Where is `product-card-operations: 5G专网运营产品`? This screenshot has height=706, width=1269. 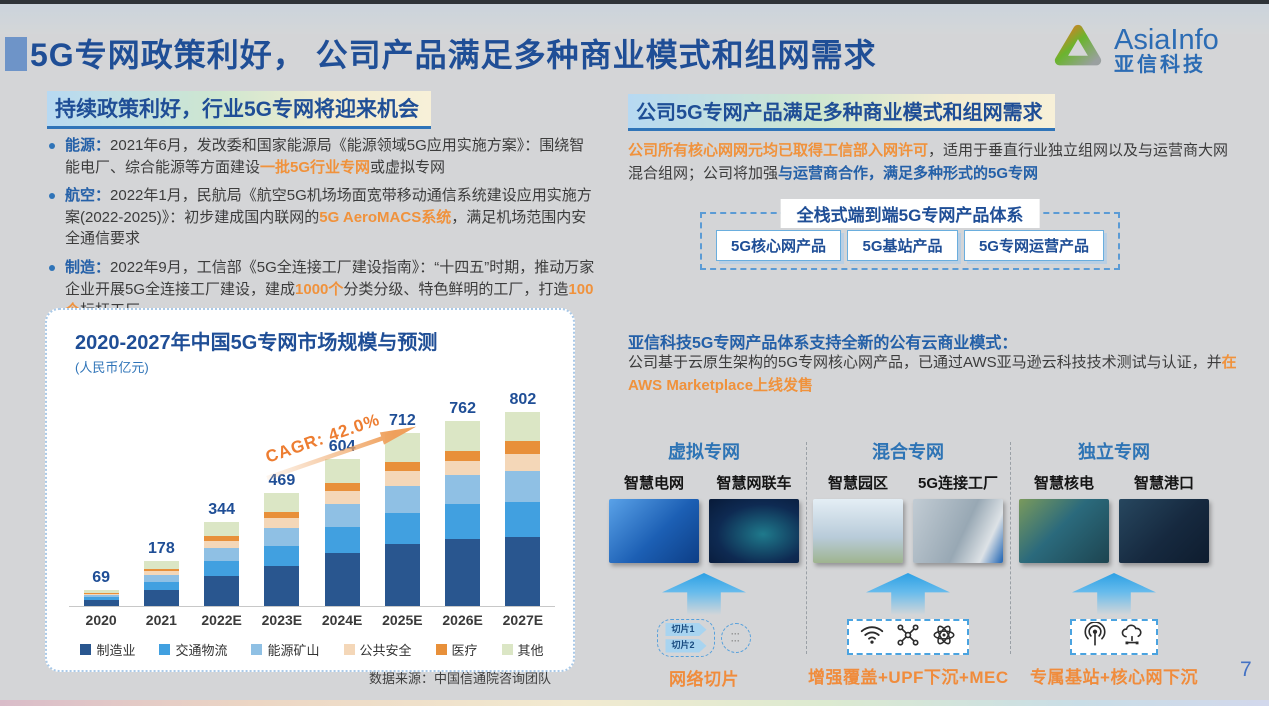
product-card-operations: 5G专网运营产品 is located at coordinates (1033, 245).